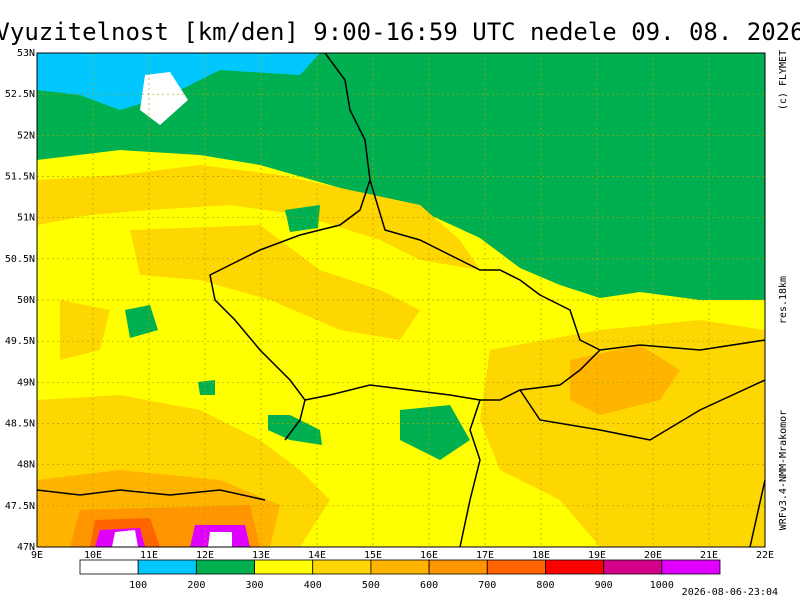  I want to click on lat-label: 52N, so click(26, 135).